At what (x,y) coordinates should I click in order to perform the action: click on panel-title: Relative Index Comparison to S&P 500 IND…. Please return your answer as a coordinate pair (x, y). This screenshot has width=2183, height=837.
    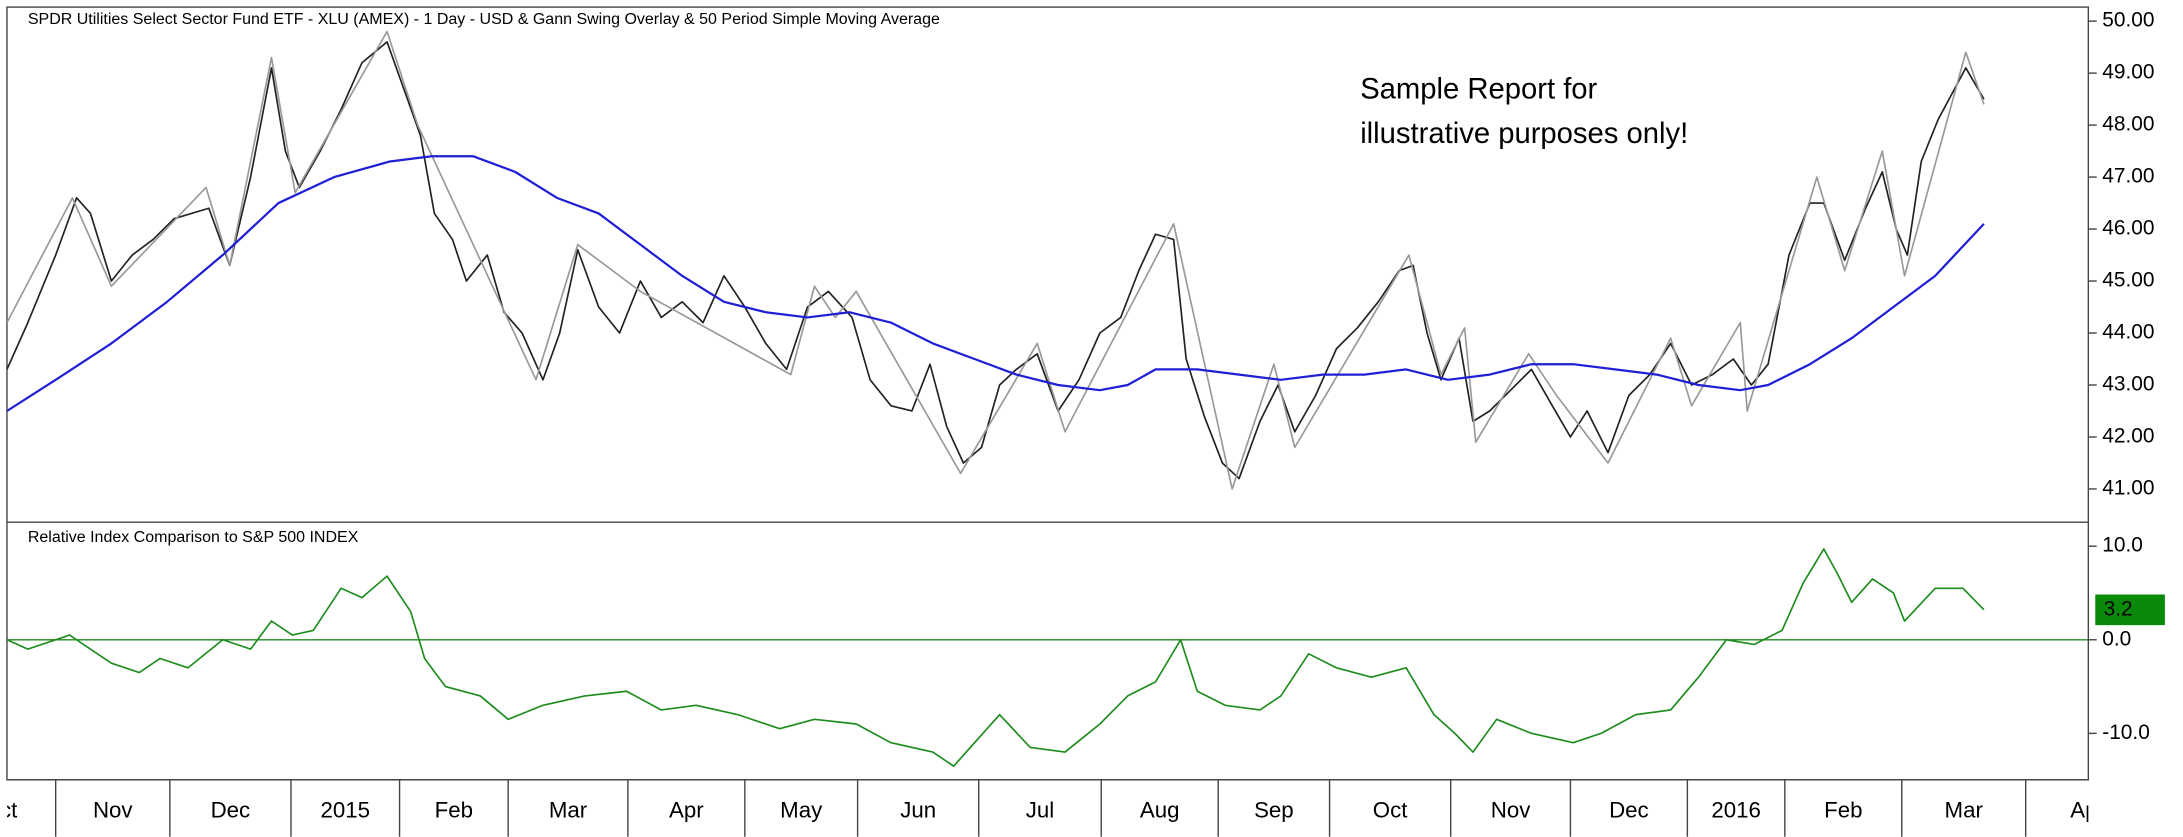
    Looking at the image, I should click on (193, 537).